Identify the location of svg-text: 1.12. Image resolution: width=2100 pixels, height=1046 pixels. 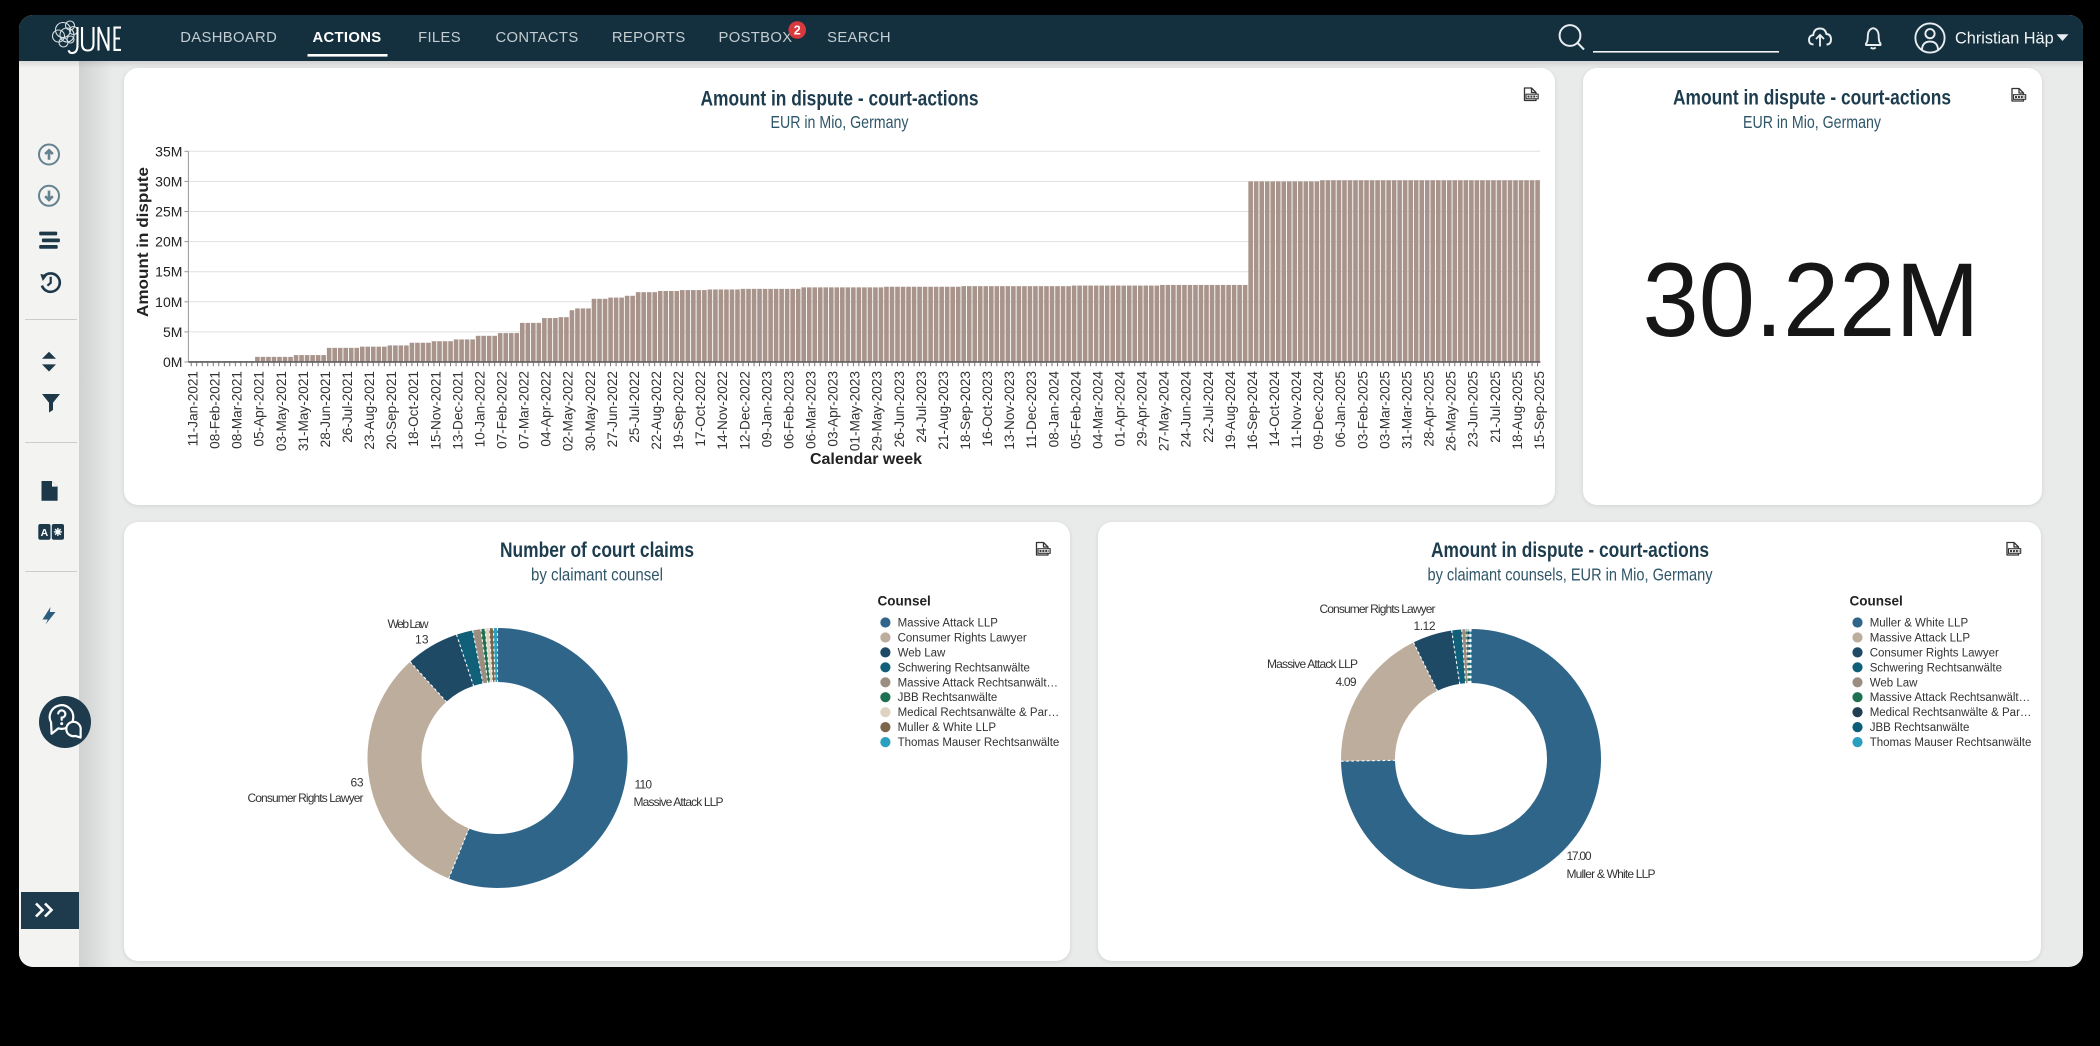
(1425, 626).